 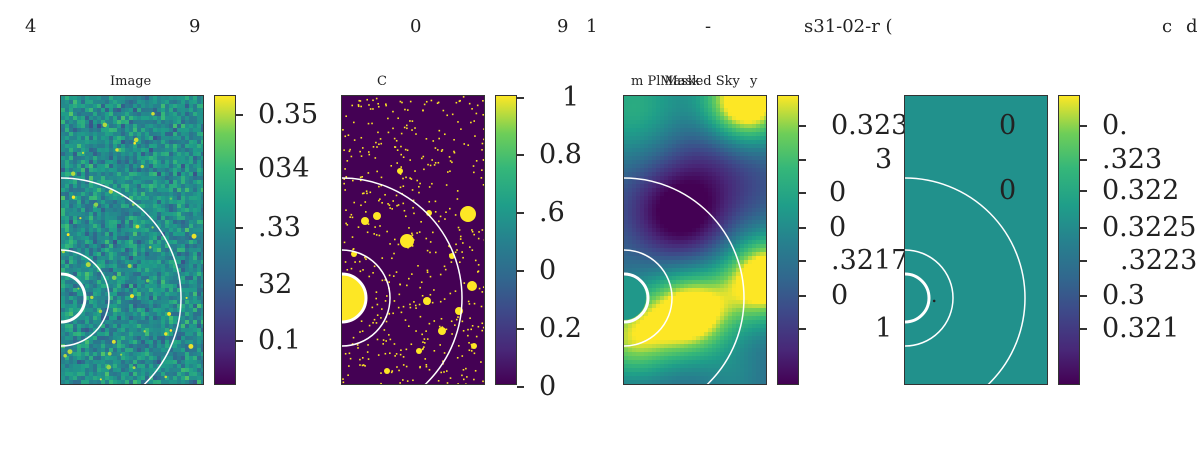 I want to click on colorbar-tick-label: .3217, so click(x=870, y=260).